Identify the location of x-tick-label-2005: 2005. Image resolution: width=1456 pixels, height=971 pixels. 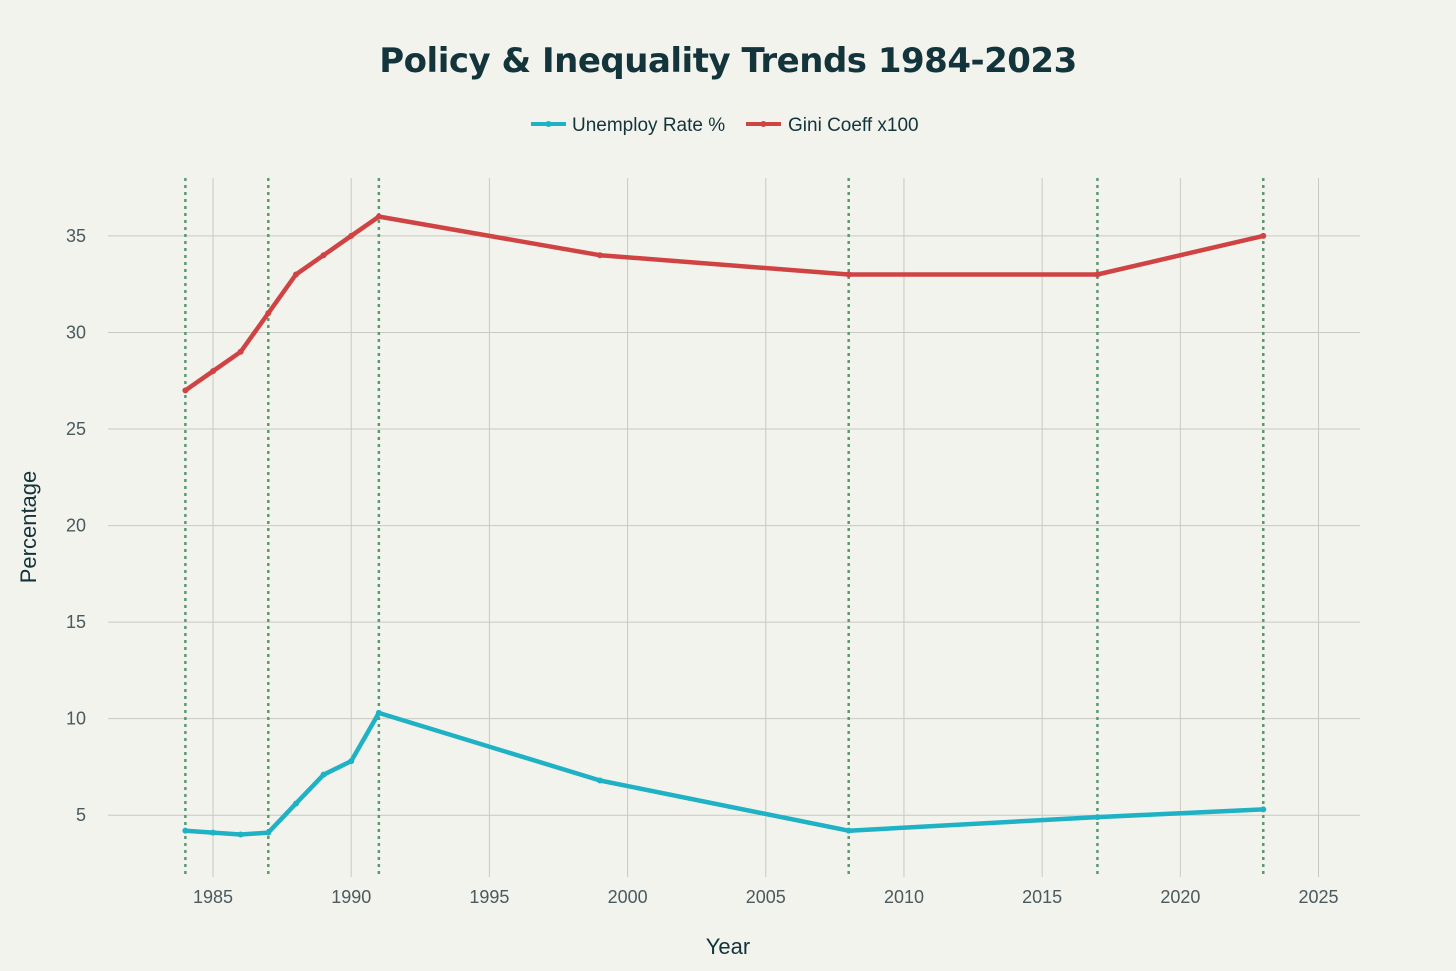
(766, 897).